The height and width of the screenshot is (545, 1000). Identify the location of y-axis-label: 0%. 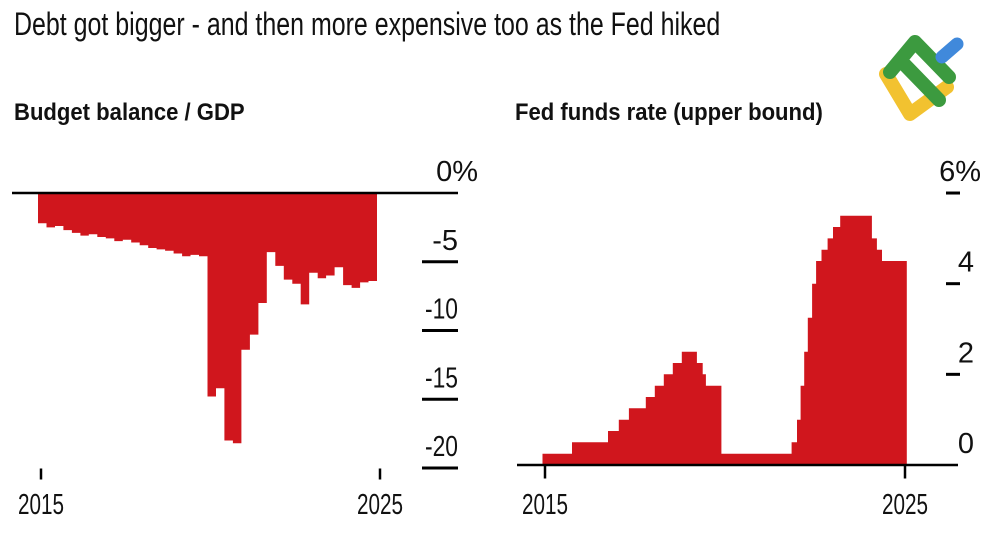
(457, 172).